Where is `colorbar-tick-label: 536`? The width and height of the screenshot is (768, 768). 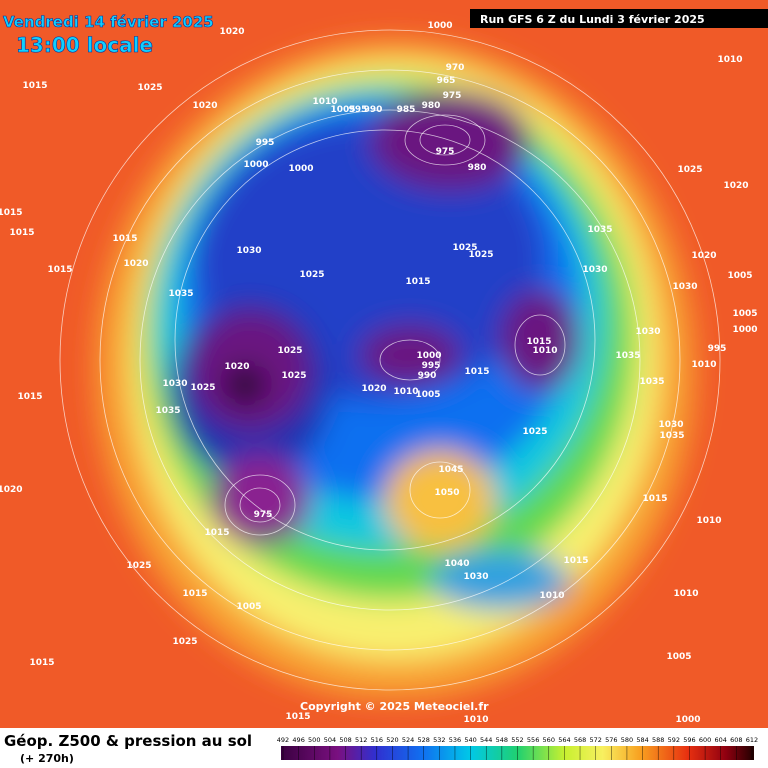 colorbar-tick-label: 536 is located at coordinates (455, 740).